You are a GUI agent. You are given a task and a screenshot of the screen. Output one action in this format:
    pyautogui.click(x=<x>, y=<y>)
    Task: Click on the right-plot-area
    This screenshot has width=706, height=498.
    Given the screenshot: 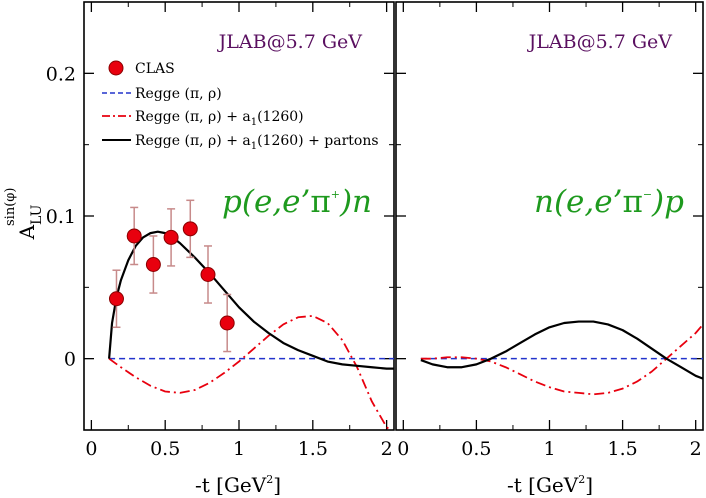 What is the action you would take?
    pyautogui.click(x=561, y=358)
    